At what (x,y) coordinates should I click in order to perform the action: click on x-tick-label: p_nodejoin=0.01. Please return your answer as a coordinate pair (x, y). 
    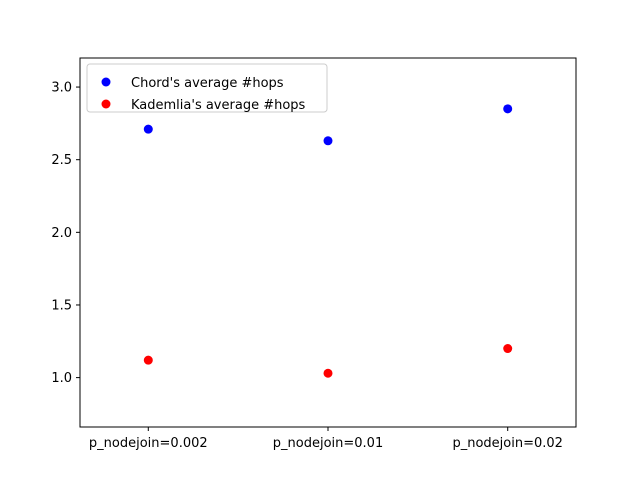
    Looking at the image, I should click on (328, 443).